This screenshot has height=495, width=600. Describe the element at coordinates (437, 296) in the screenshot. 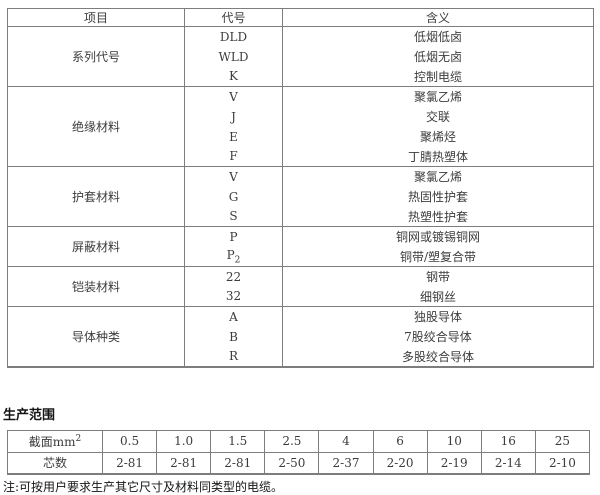

I see `meaning-cell: 细钢丝` at that location.